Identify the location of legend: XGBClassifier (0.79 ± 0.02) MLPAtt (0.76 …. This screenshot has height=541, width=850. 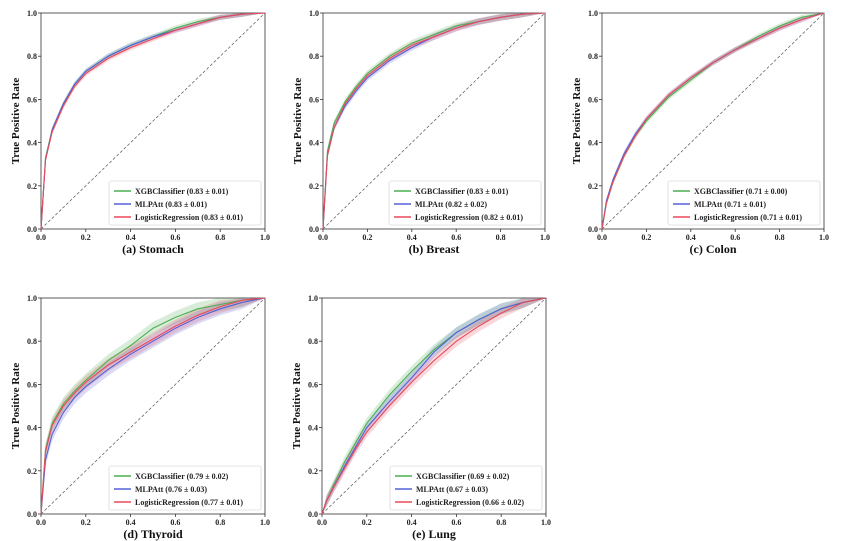
(185, 488).